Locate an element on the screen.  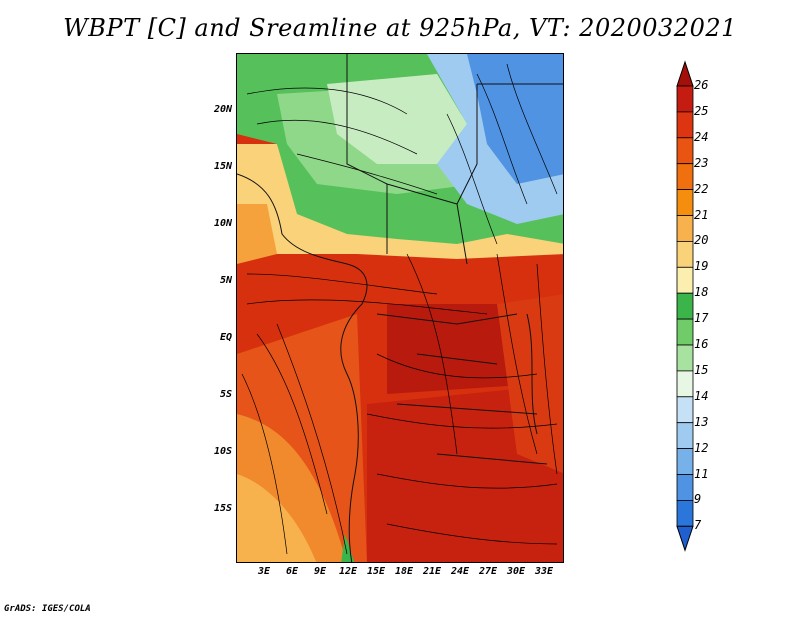
colorbar-graphic is located at coordinates (685, 306).